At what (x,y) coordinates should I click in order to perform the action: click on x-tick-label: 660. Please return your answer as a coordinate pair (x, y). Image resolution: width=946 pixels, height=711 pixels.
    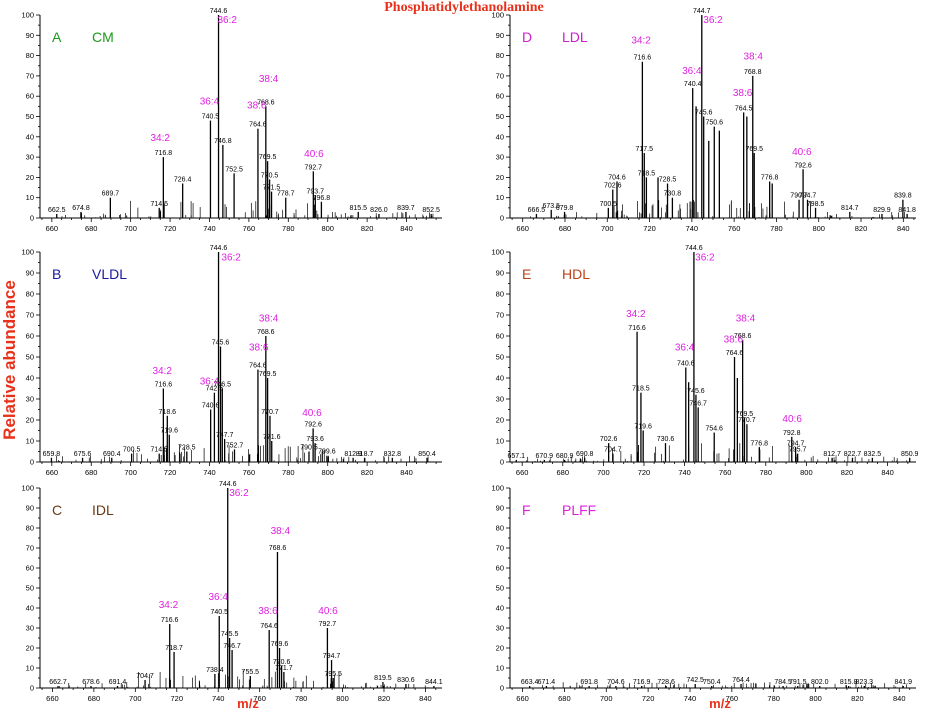
    Looking at the image, I should click on (522, 698).